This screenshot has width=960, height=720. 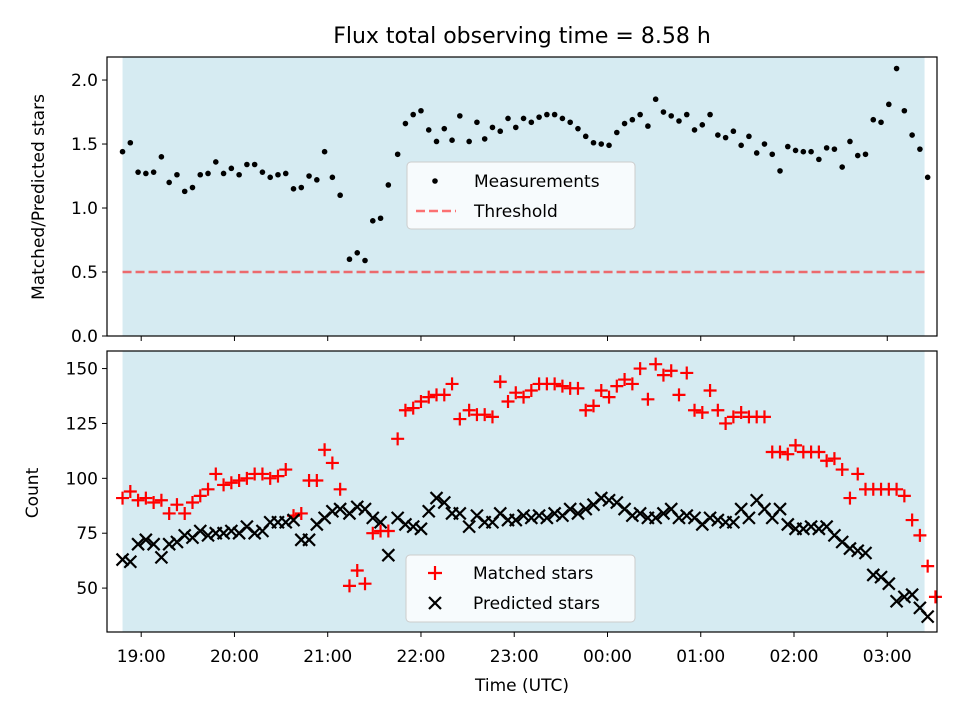 What do you see at coordinates (521, 686) in the screenshot?
I see `x-axis-label: Time (UTC)` at bounding box center [521, 686].